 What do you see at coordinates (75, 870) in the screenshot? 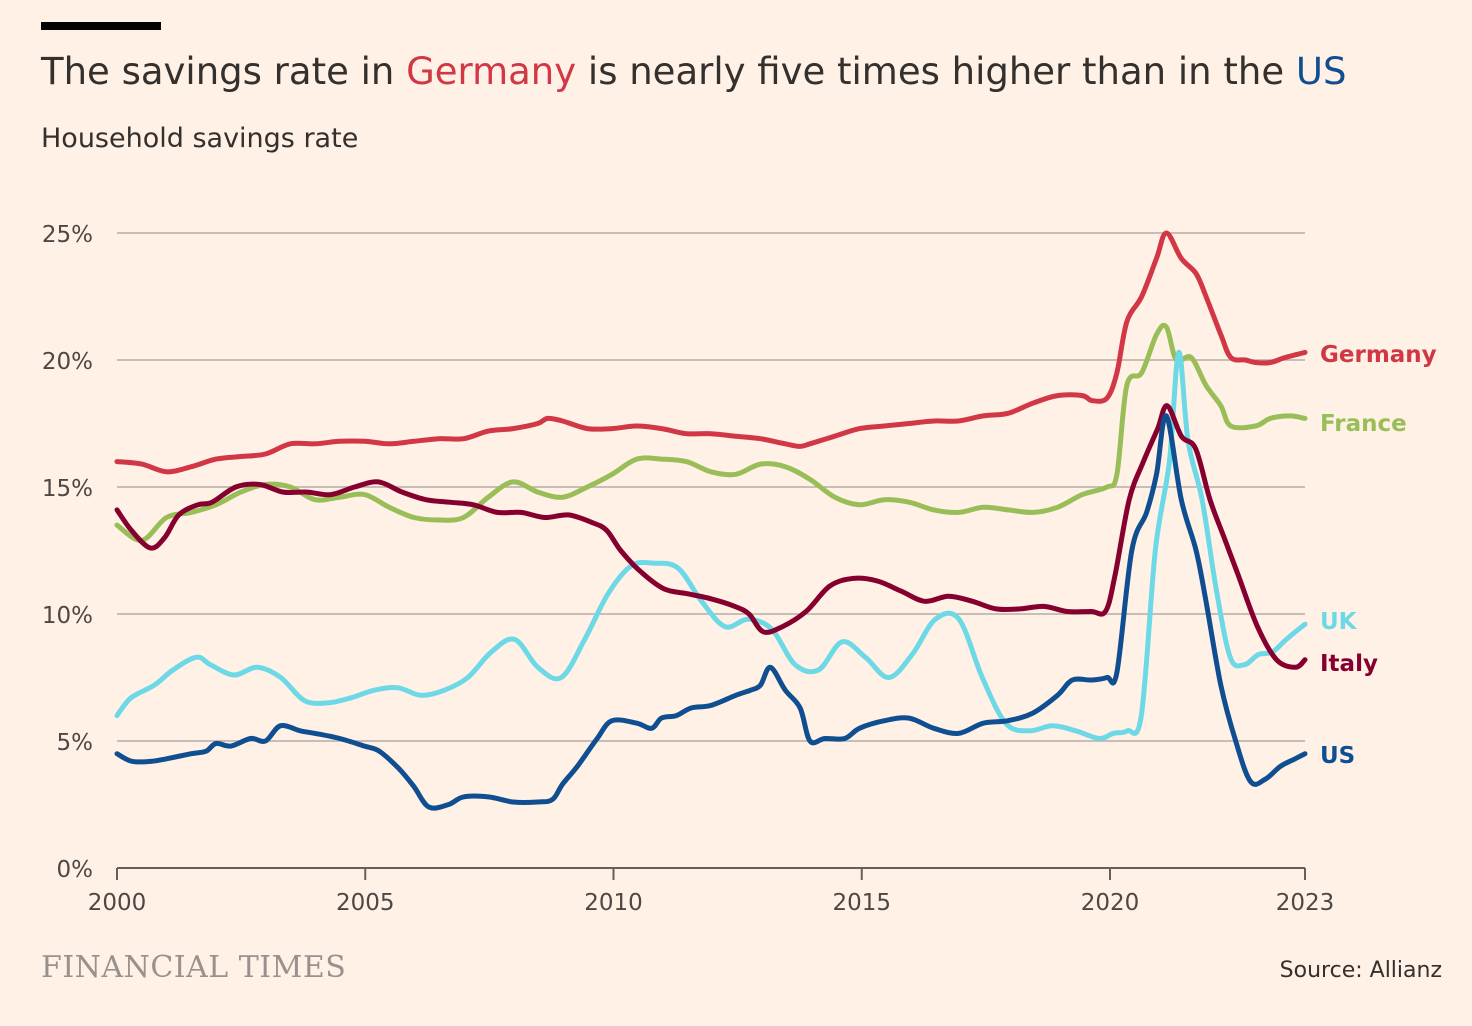
I see `y-tick-label: 0%` at bounding box center [75, 870].